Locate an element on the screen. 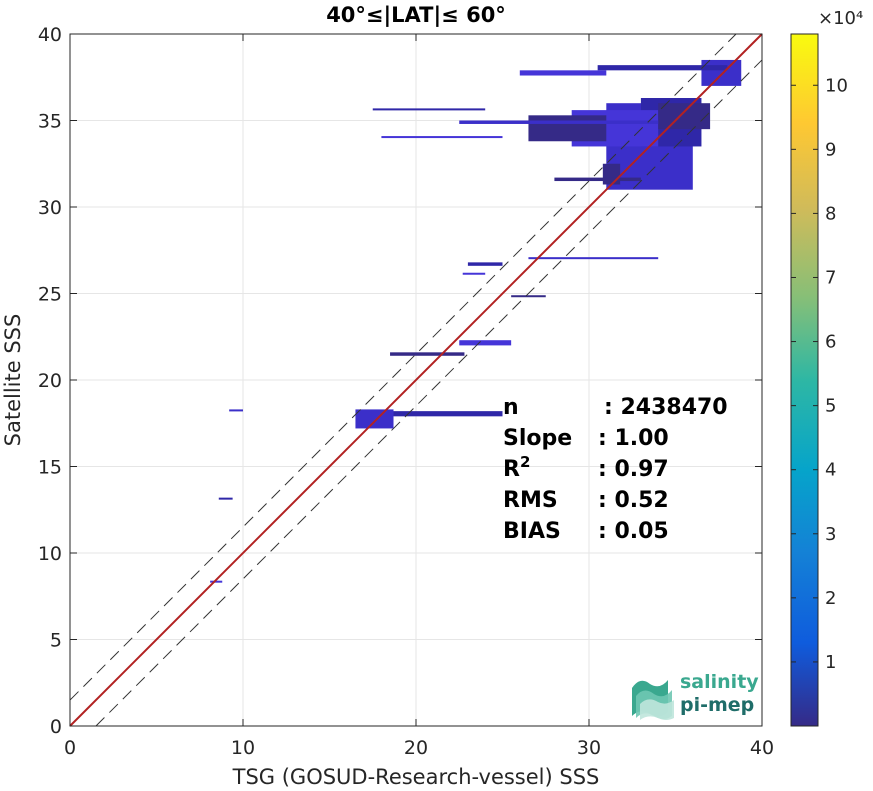  stat-value: : 2438470 is located at coordinates (666, 407).